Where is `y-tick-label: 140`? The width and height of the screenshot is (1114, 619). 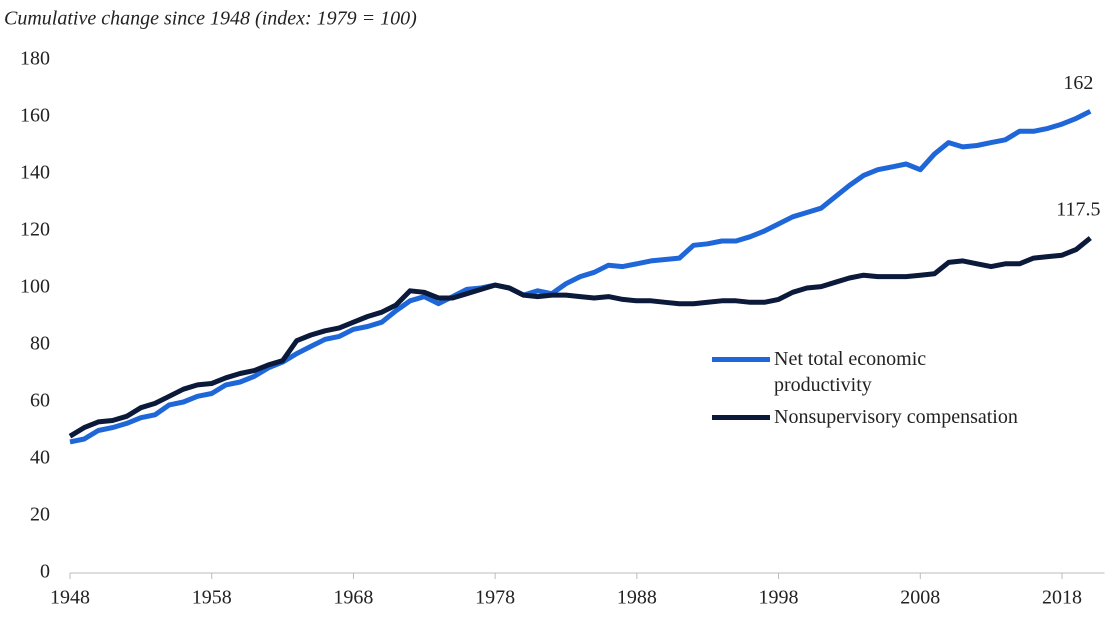
y-tick-label: 140 is located at coordinates (35, 173).